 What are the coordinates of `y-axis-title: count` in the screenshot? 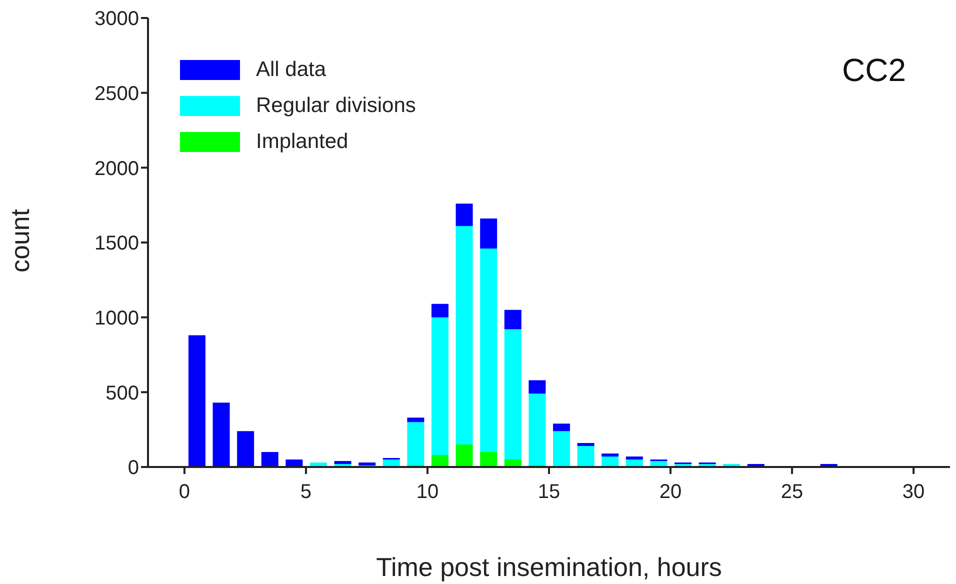 It's located at (20, 240).